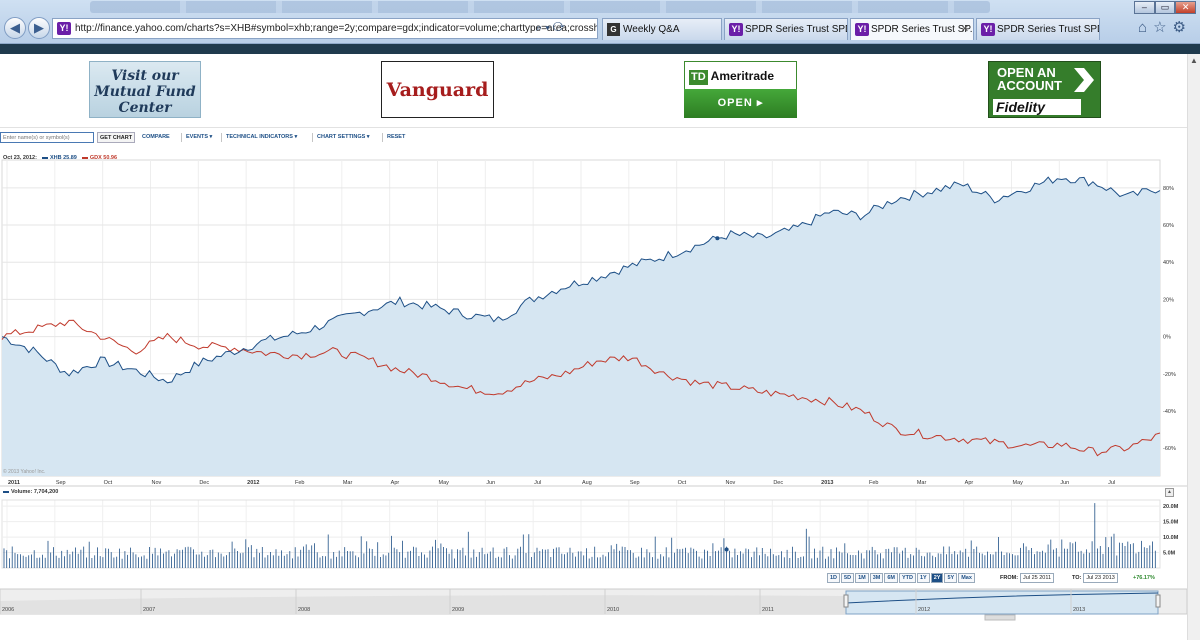 Image resolution: width=1200 pixels, height=640 pixels. I want to click on range-button-6m: 6M, so click(891, 578).